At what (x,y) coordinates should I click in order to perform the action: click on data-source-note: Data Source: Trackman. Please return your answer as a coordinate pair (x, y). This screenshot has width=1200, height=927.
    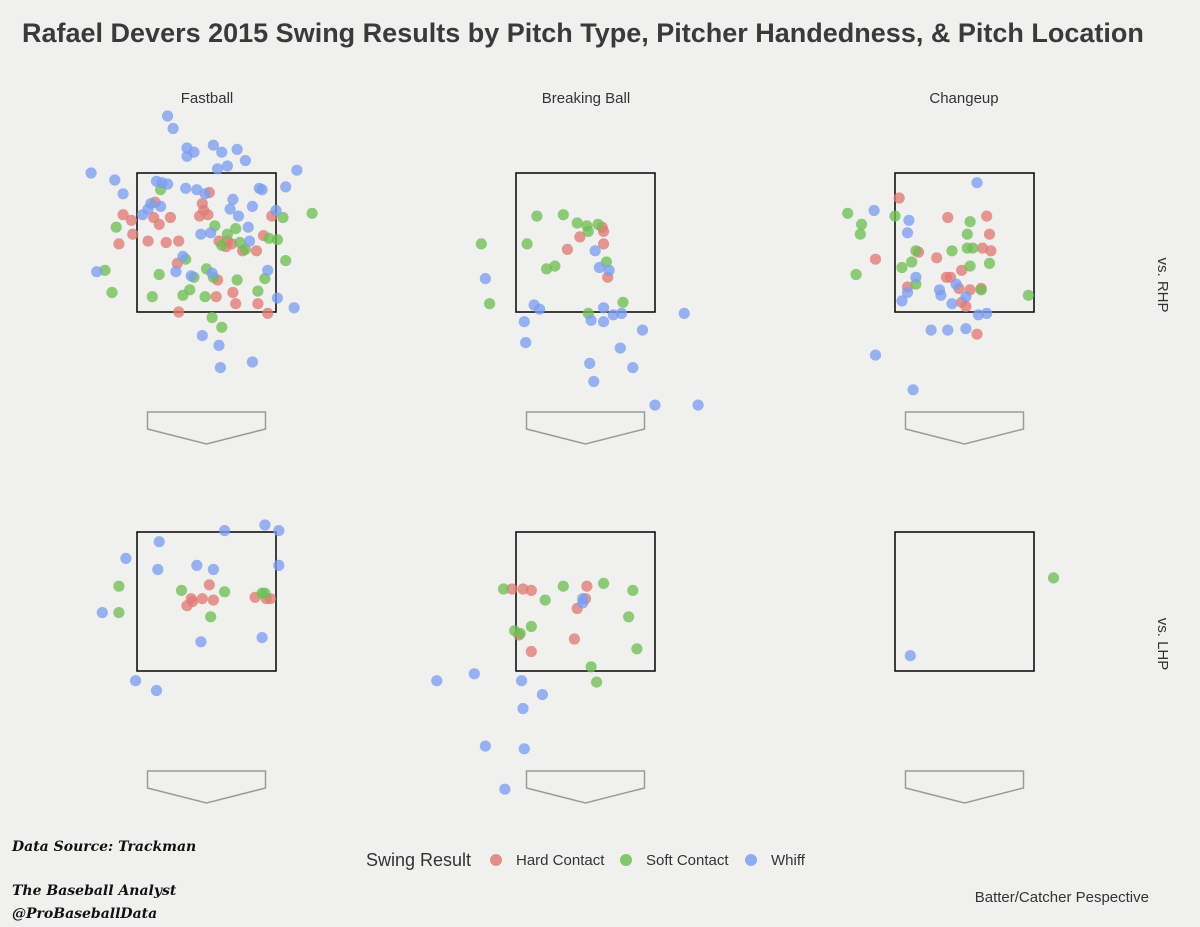
    Looking at the image, I should click on (103, 847).